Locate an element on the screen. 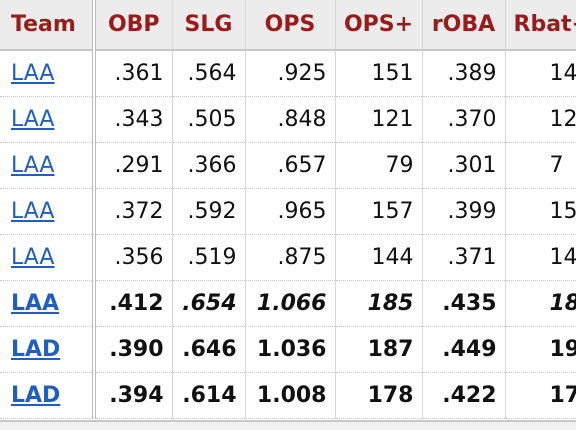  stat-cell: .366 is located at coordinates (209, 165).